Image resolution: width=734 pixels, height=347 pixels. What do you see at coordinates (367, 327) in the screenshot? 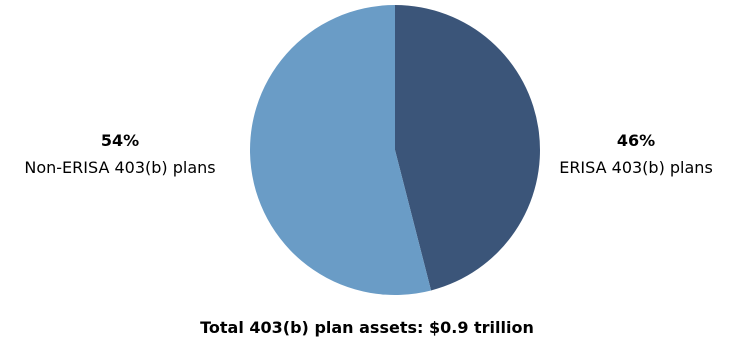
I see `chart-total-title: Total 403(b) plan assets: $0.9 trillion` at bounding box center [367, 327].